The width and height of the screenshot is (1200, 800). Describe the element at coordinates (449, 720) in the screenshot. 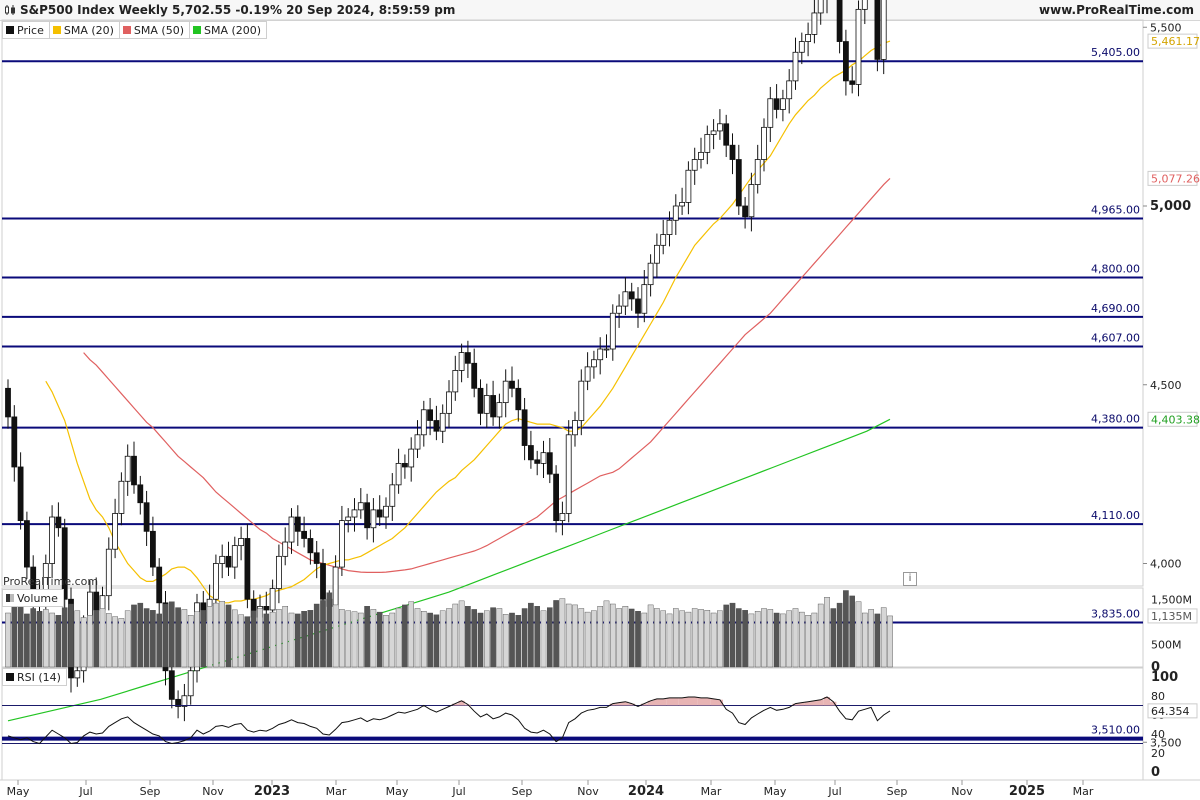

I see `rsi-line` at that location.